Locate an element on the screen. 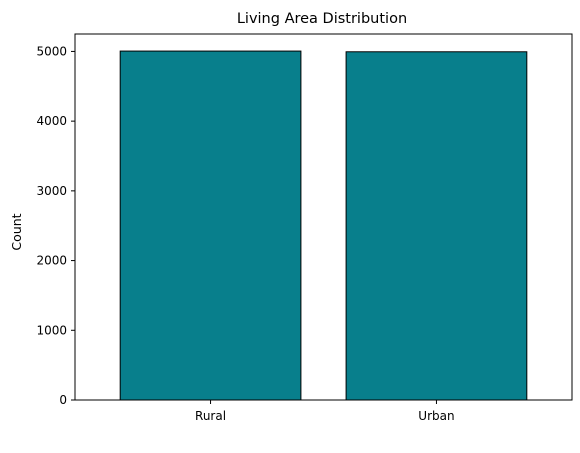 The width and height of the screenshot is (580, 453). chart-title: Living Area Distribution is located at coordinates (322, 19).